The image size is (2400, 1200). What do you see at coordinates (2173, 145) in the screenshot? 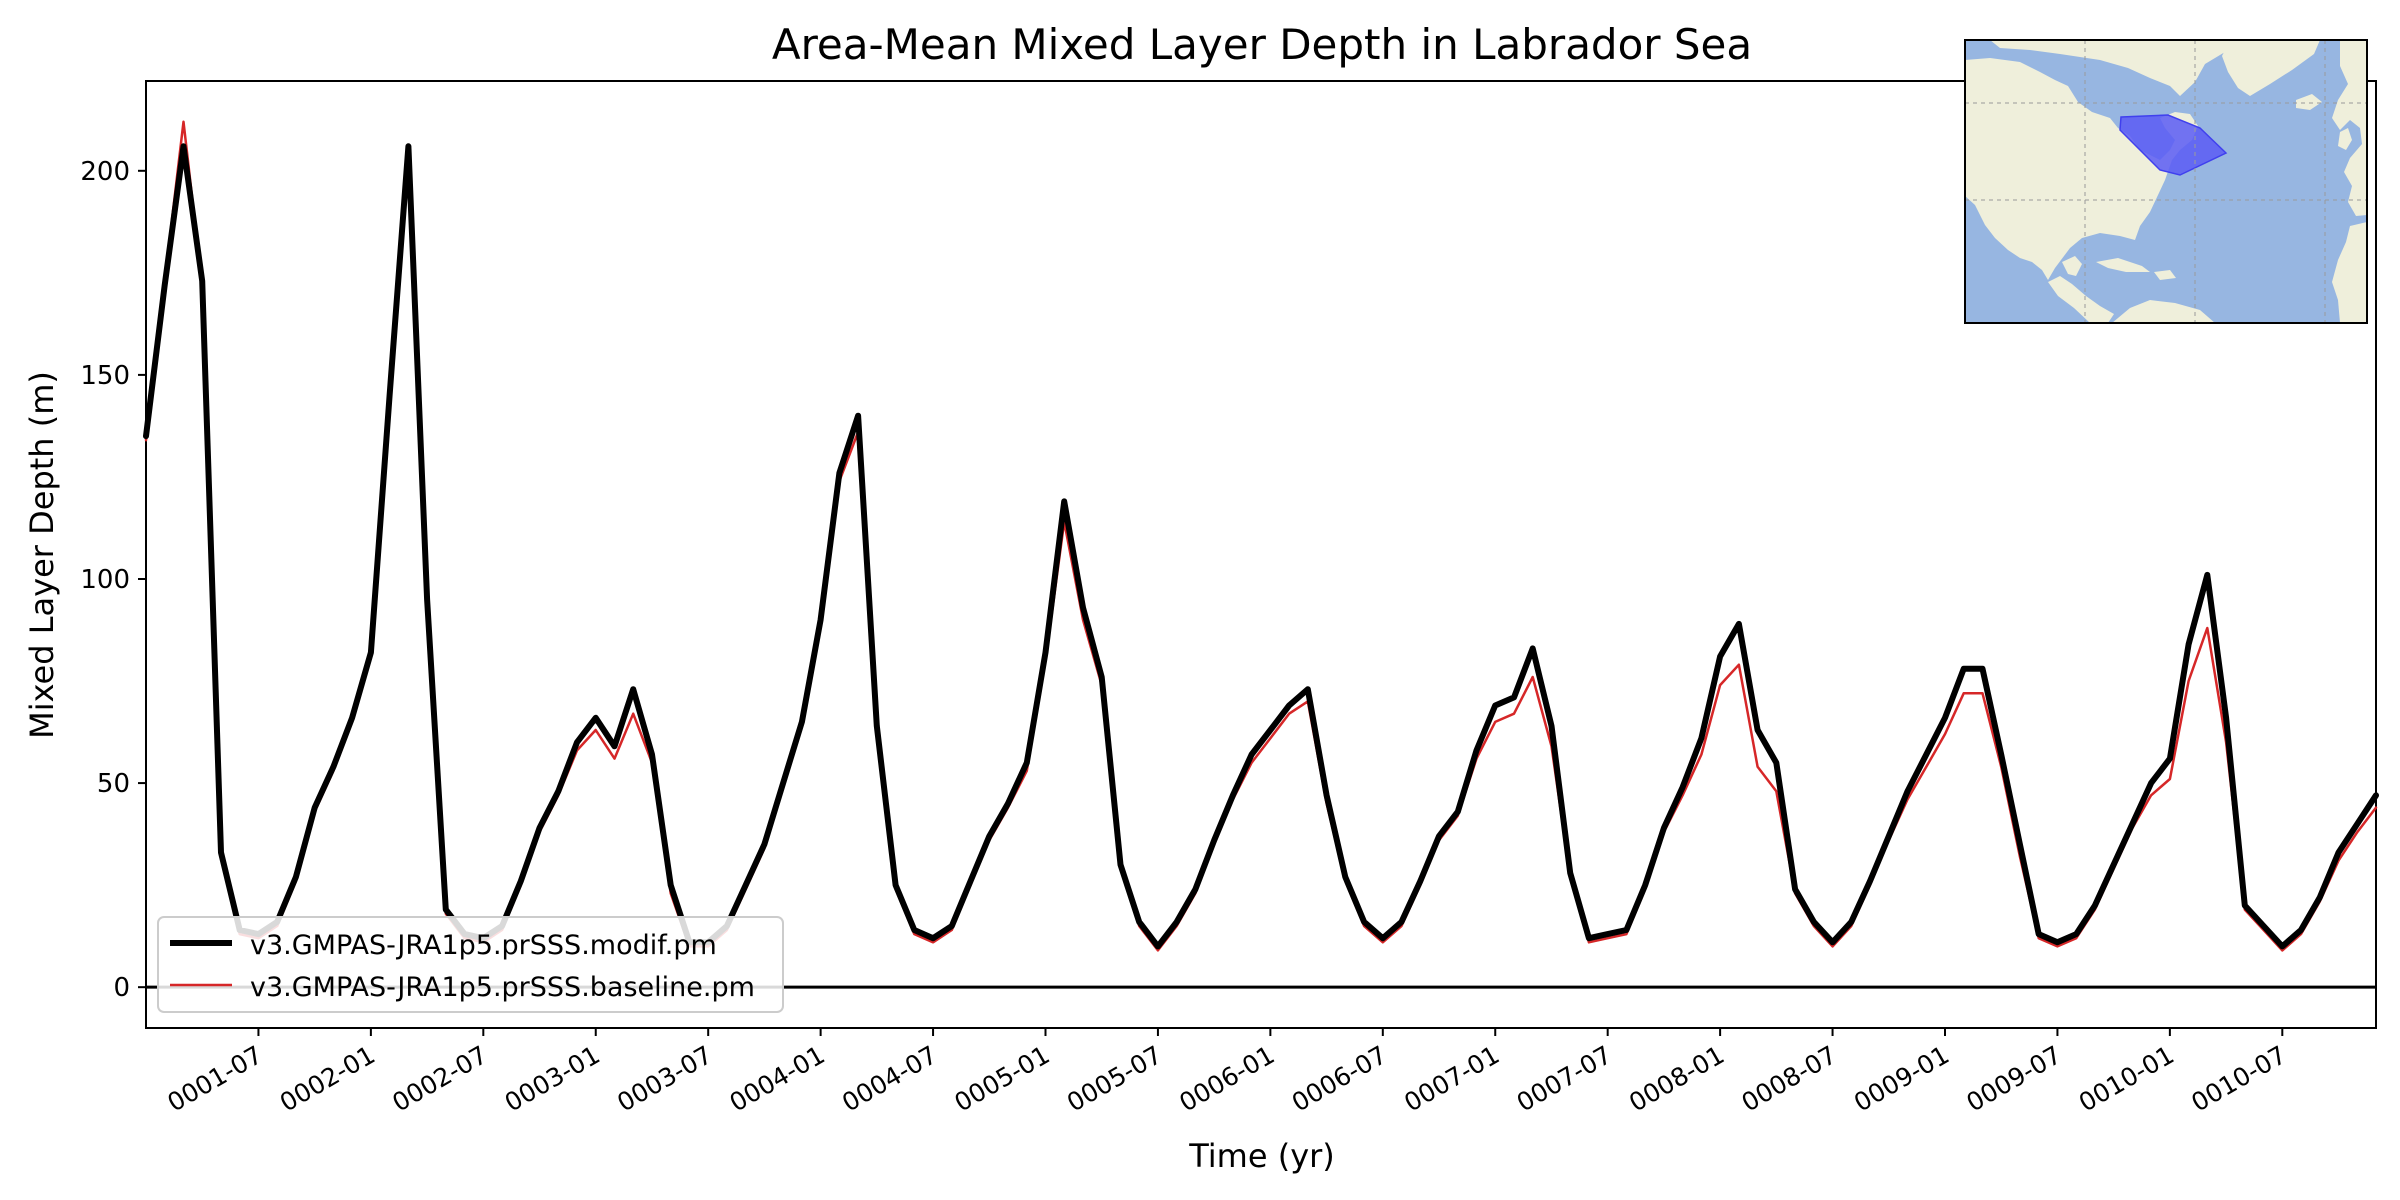
I see `inset-map-labrador-region` at bounding box center [2173, 145].